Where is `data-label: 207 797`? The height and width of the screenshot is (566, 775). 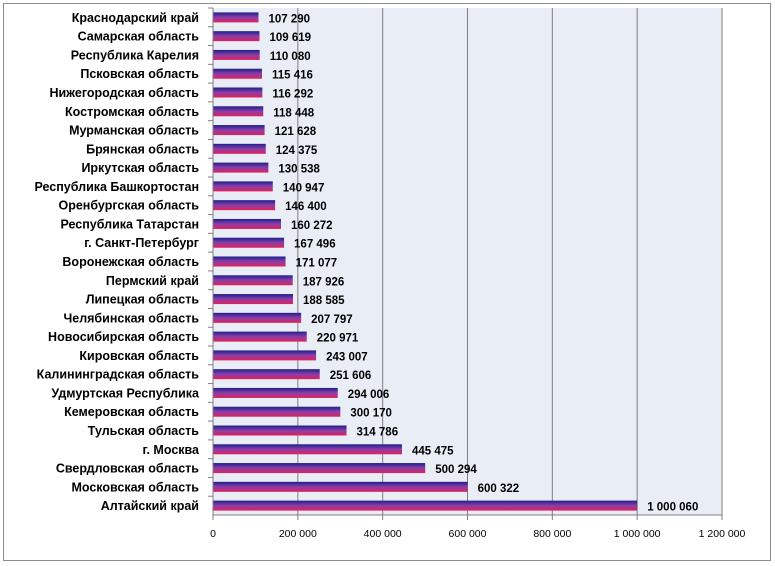 data-label: 207 797 is located at coordinates (332, 320).